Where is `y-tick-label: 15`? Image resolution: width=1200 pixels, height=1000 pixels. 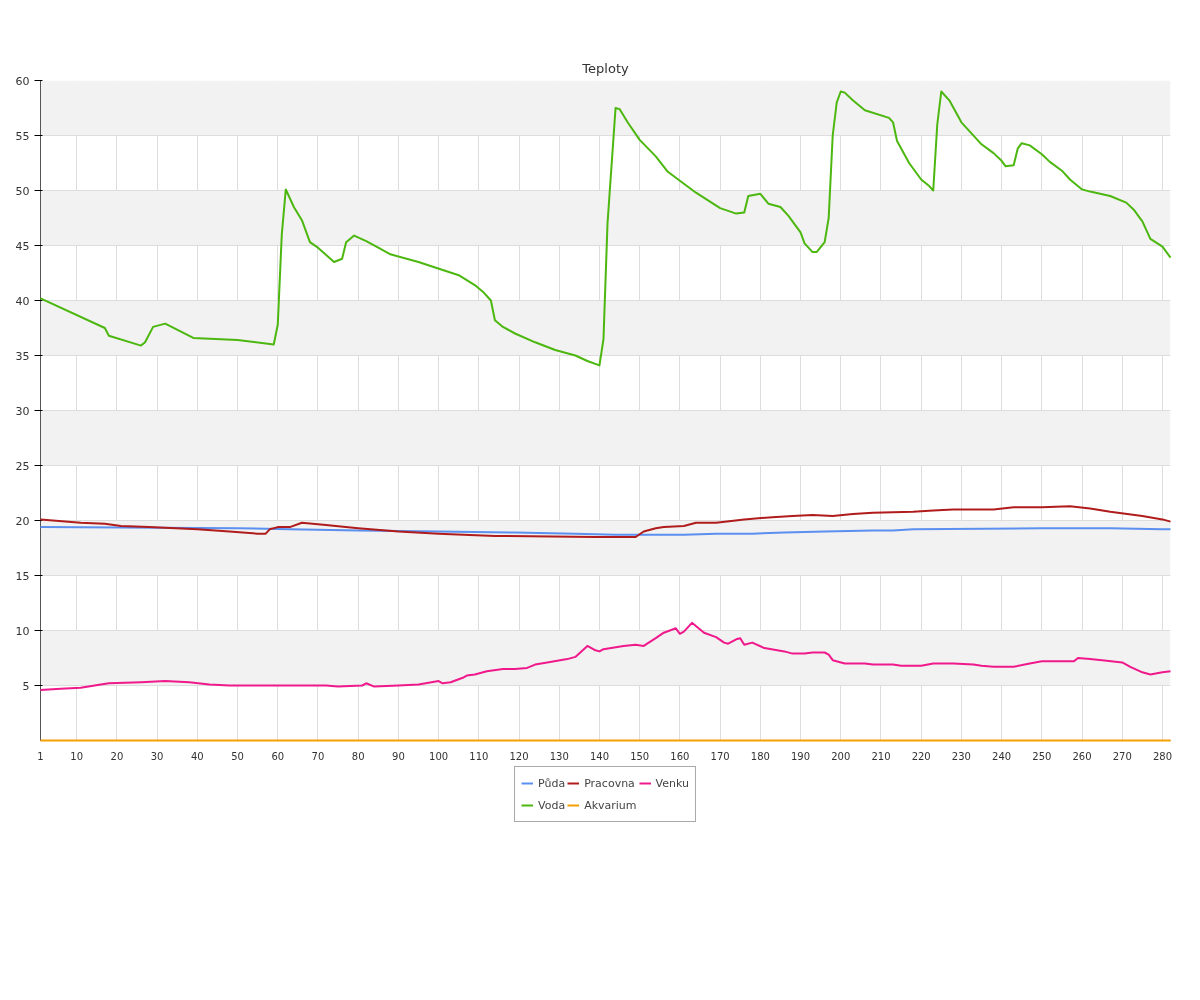 y-tick-label: 15 is located at coordinates (22, 576).